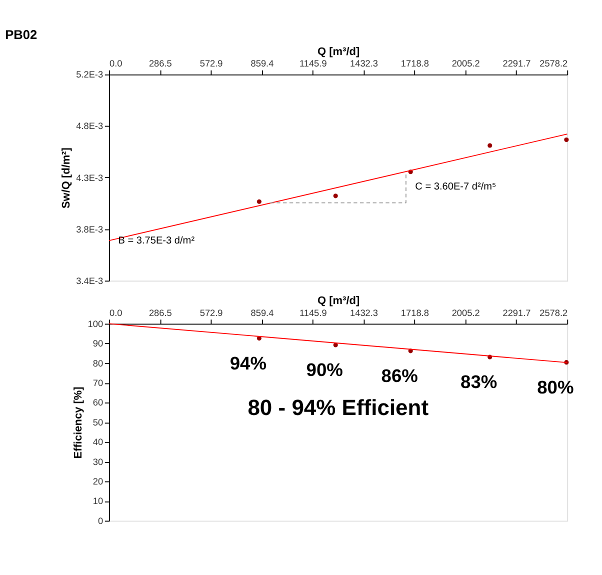  What do you see at coordinates (96, 323) in the screenshot?
I see `y-tick-label: 100` at bounding box center [96, 323].